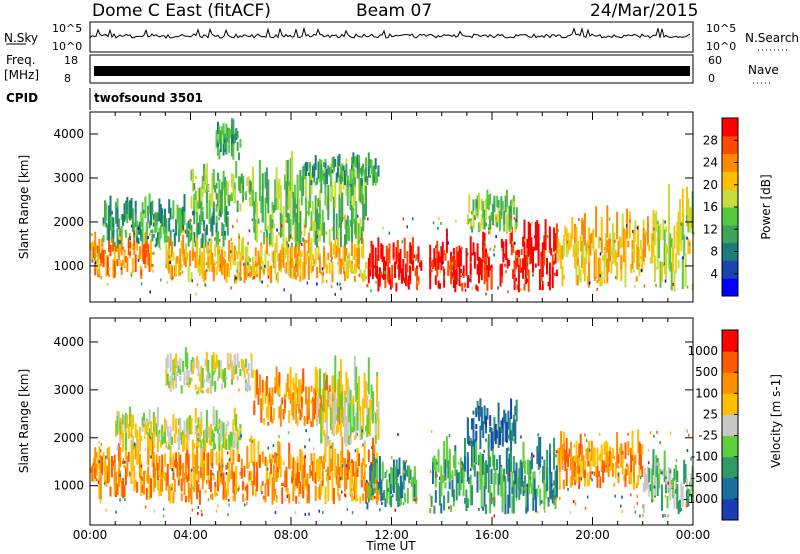 The image size is (800, 554). I want to click on time-axis-title: Time UT, so click(390, 546).